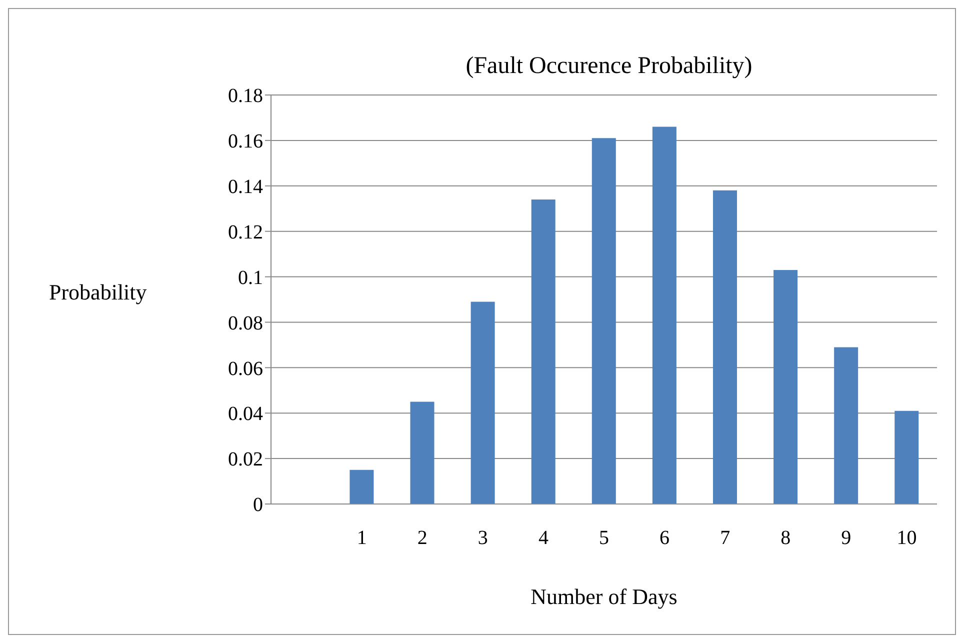 The width and height of the screenshot is (964, 643). Describe the element at coordinates (609, 66) in the screenshot. I see `chart-title: (Fault Occurence Probability)` at that location.